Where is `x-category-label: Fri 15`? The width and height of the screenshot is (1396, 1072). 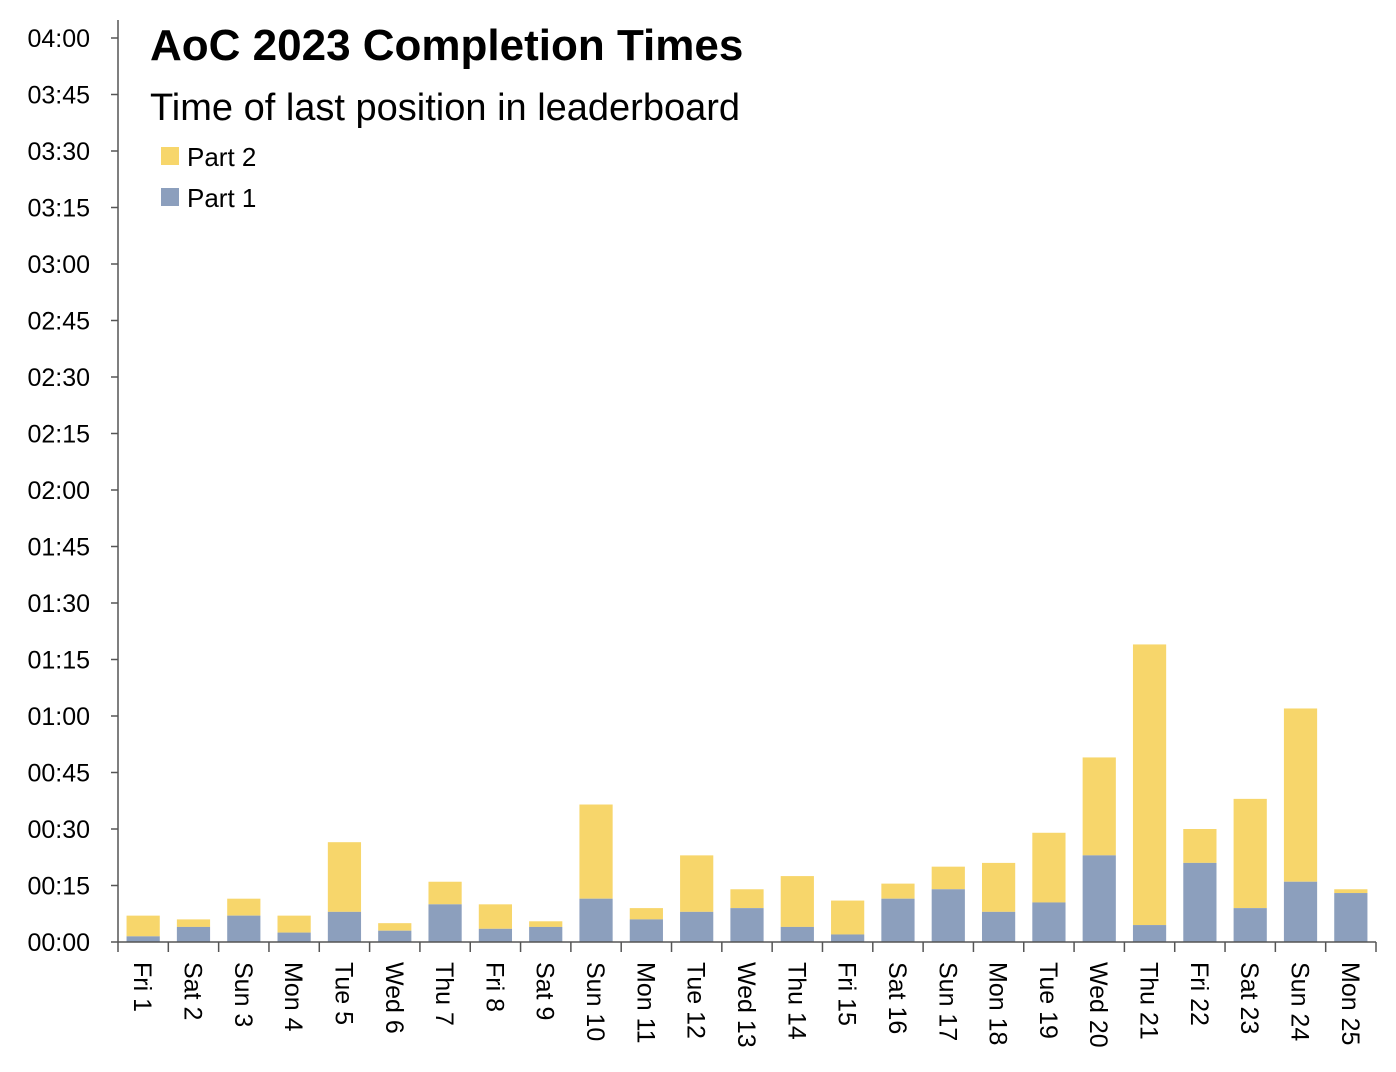
x-category-label: Fri 15 is located at coordinates (847, 994).